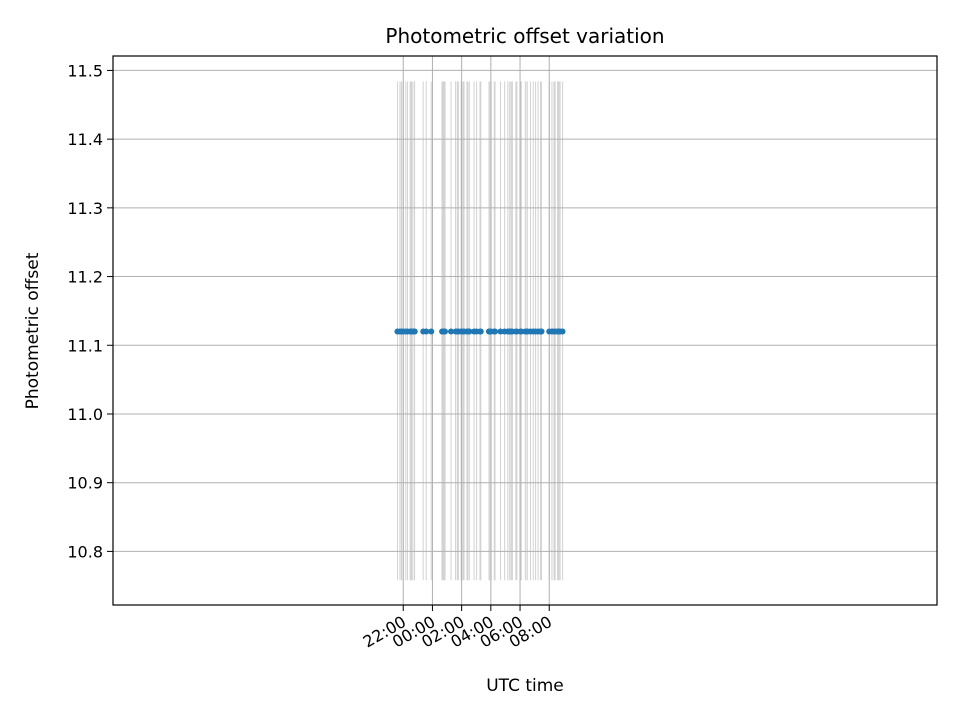 The width and height of the screenshot is (960, 720). I want to click on points-layer, so click(480, 331).